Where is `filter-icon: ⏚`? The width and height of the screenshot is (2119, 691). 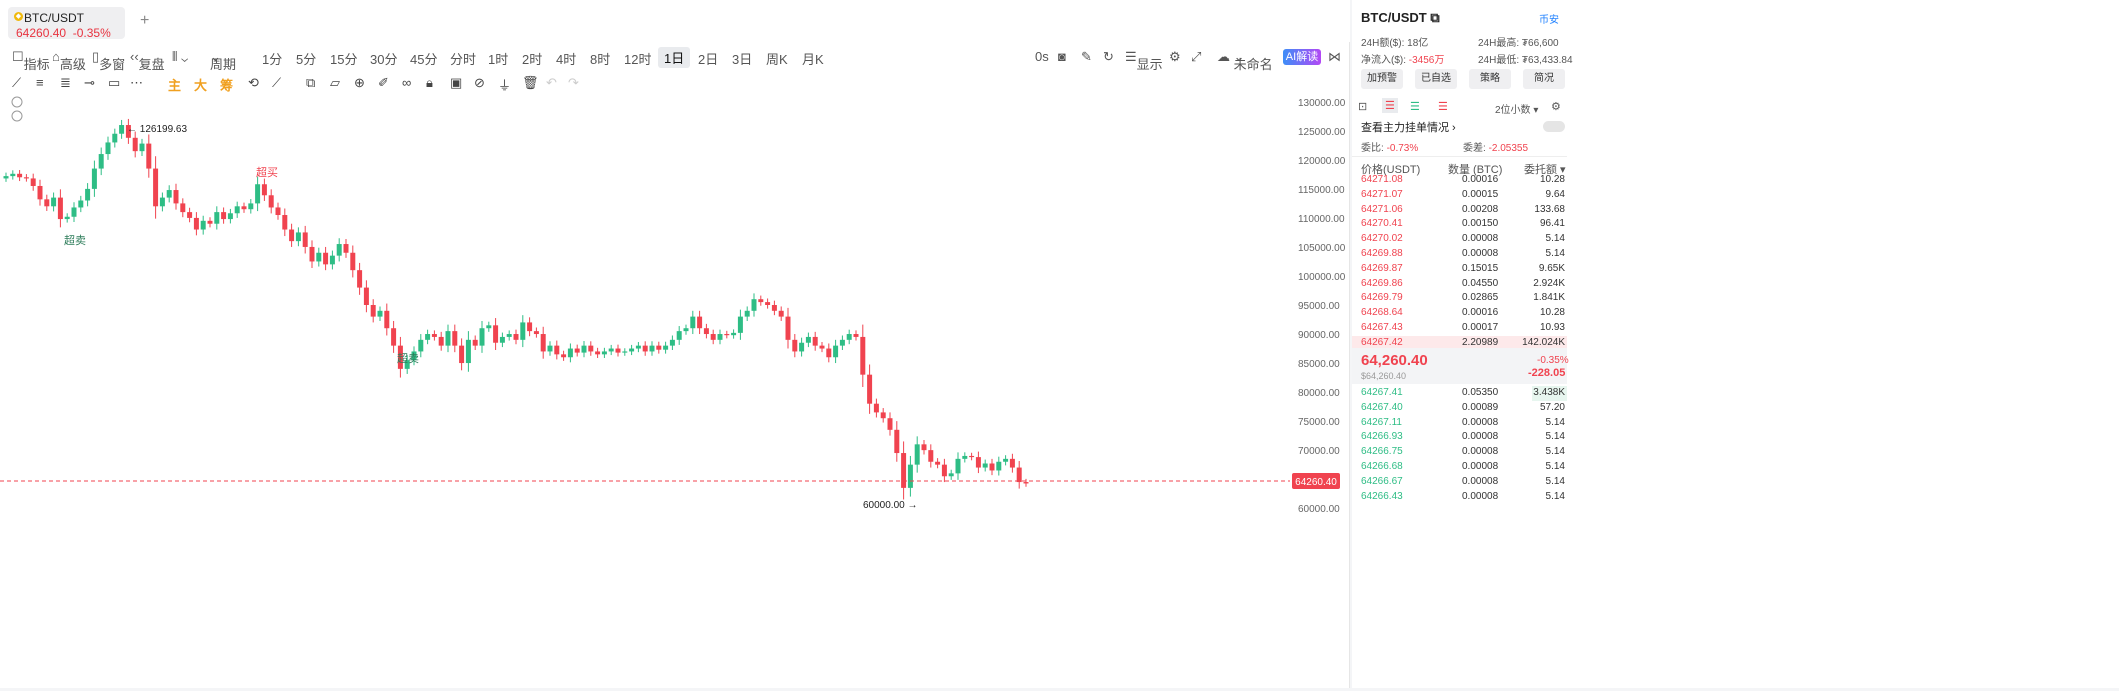
filter-icon: ⏚ is located at coordinates (505, 85).